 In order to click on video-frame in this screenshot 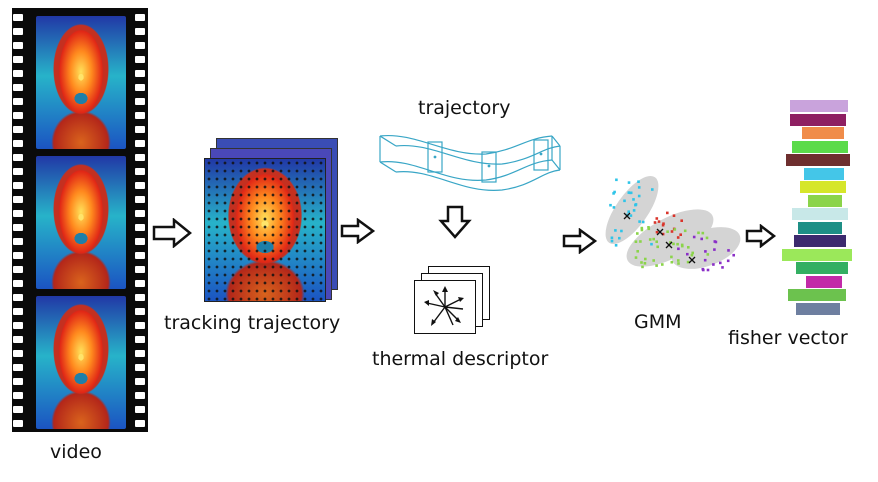, I will do `click(81, 222)`.